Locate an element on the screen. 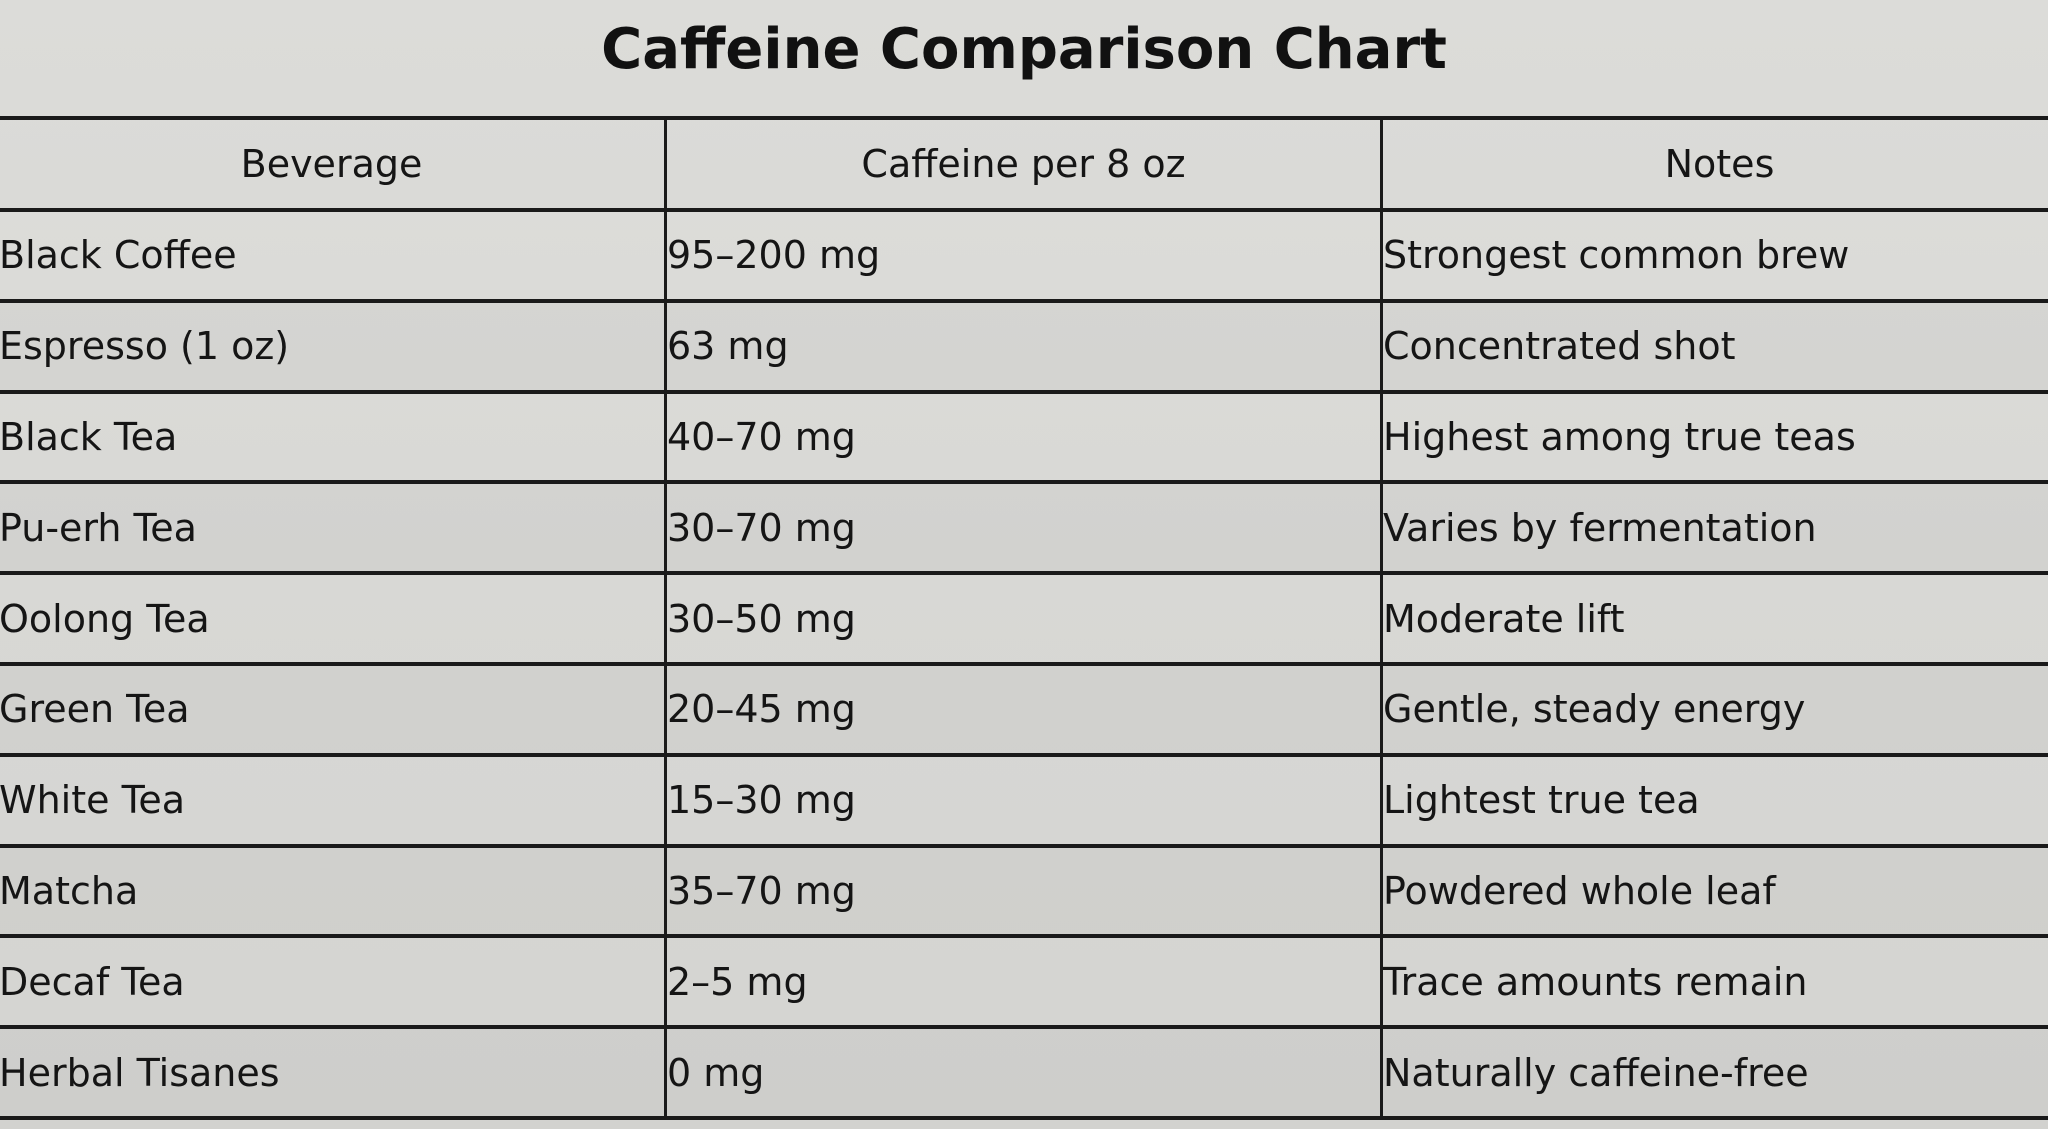 Image resolution: width=2048 pixels, height=1129 pixels. caffeine-cell: 0 mg is located at coordinates (1023, 1072).